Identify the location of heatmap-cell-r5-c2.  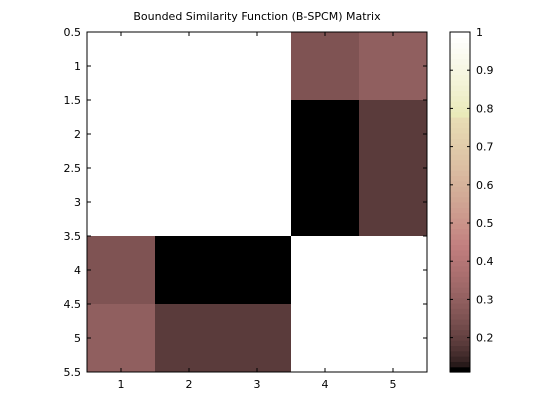
(189, 338).